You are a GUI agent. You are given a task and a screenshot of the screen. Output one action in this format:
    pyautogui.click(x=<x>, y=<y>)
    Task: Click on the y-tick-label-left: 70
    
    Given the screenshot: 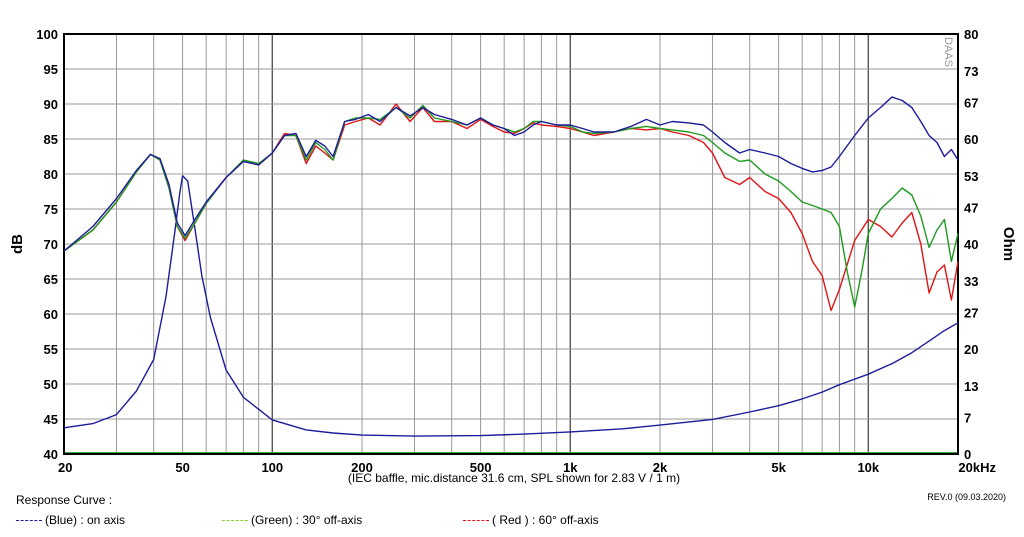 What is the action you would take?
    pyautogui.click(x=51, y=244)
    